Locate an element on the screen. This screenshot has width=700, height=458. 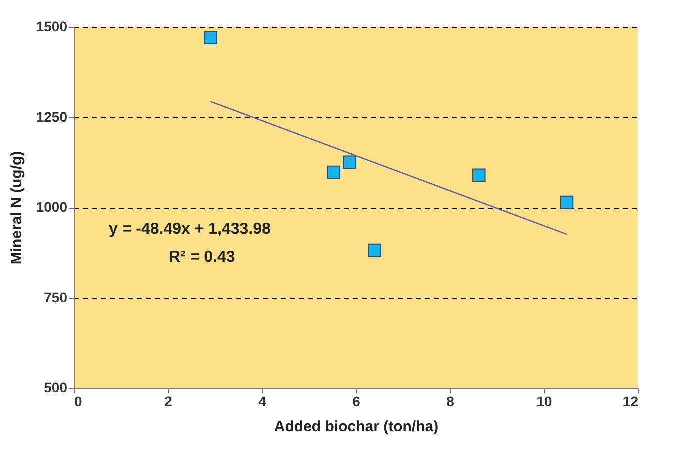
y-tick-label: 1500 is located at coordinates (52, 26).